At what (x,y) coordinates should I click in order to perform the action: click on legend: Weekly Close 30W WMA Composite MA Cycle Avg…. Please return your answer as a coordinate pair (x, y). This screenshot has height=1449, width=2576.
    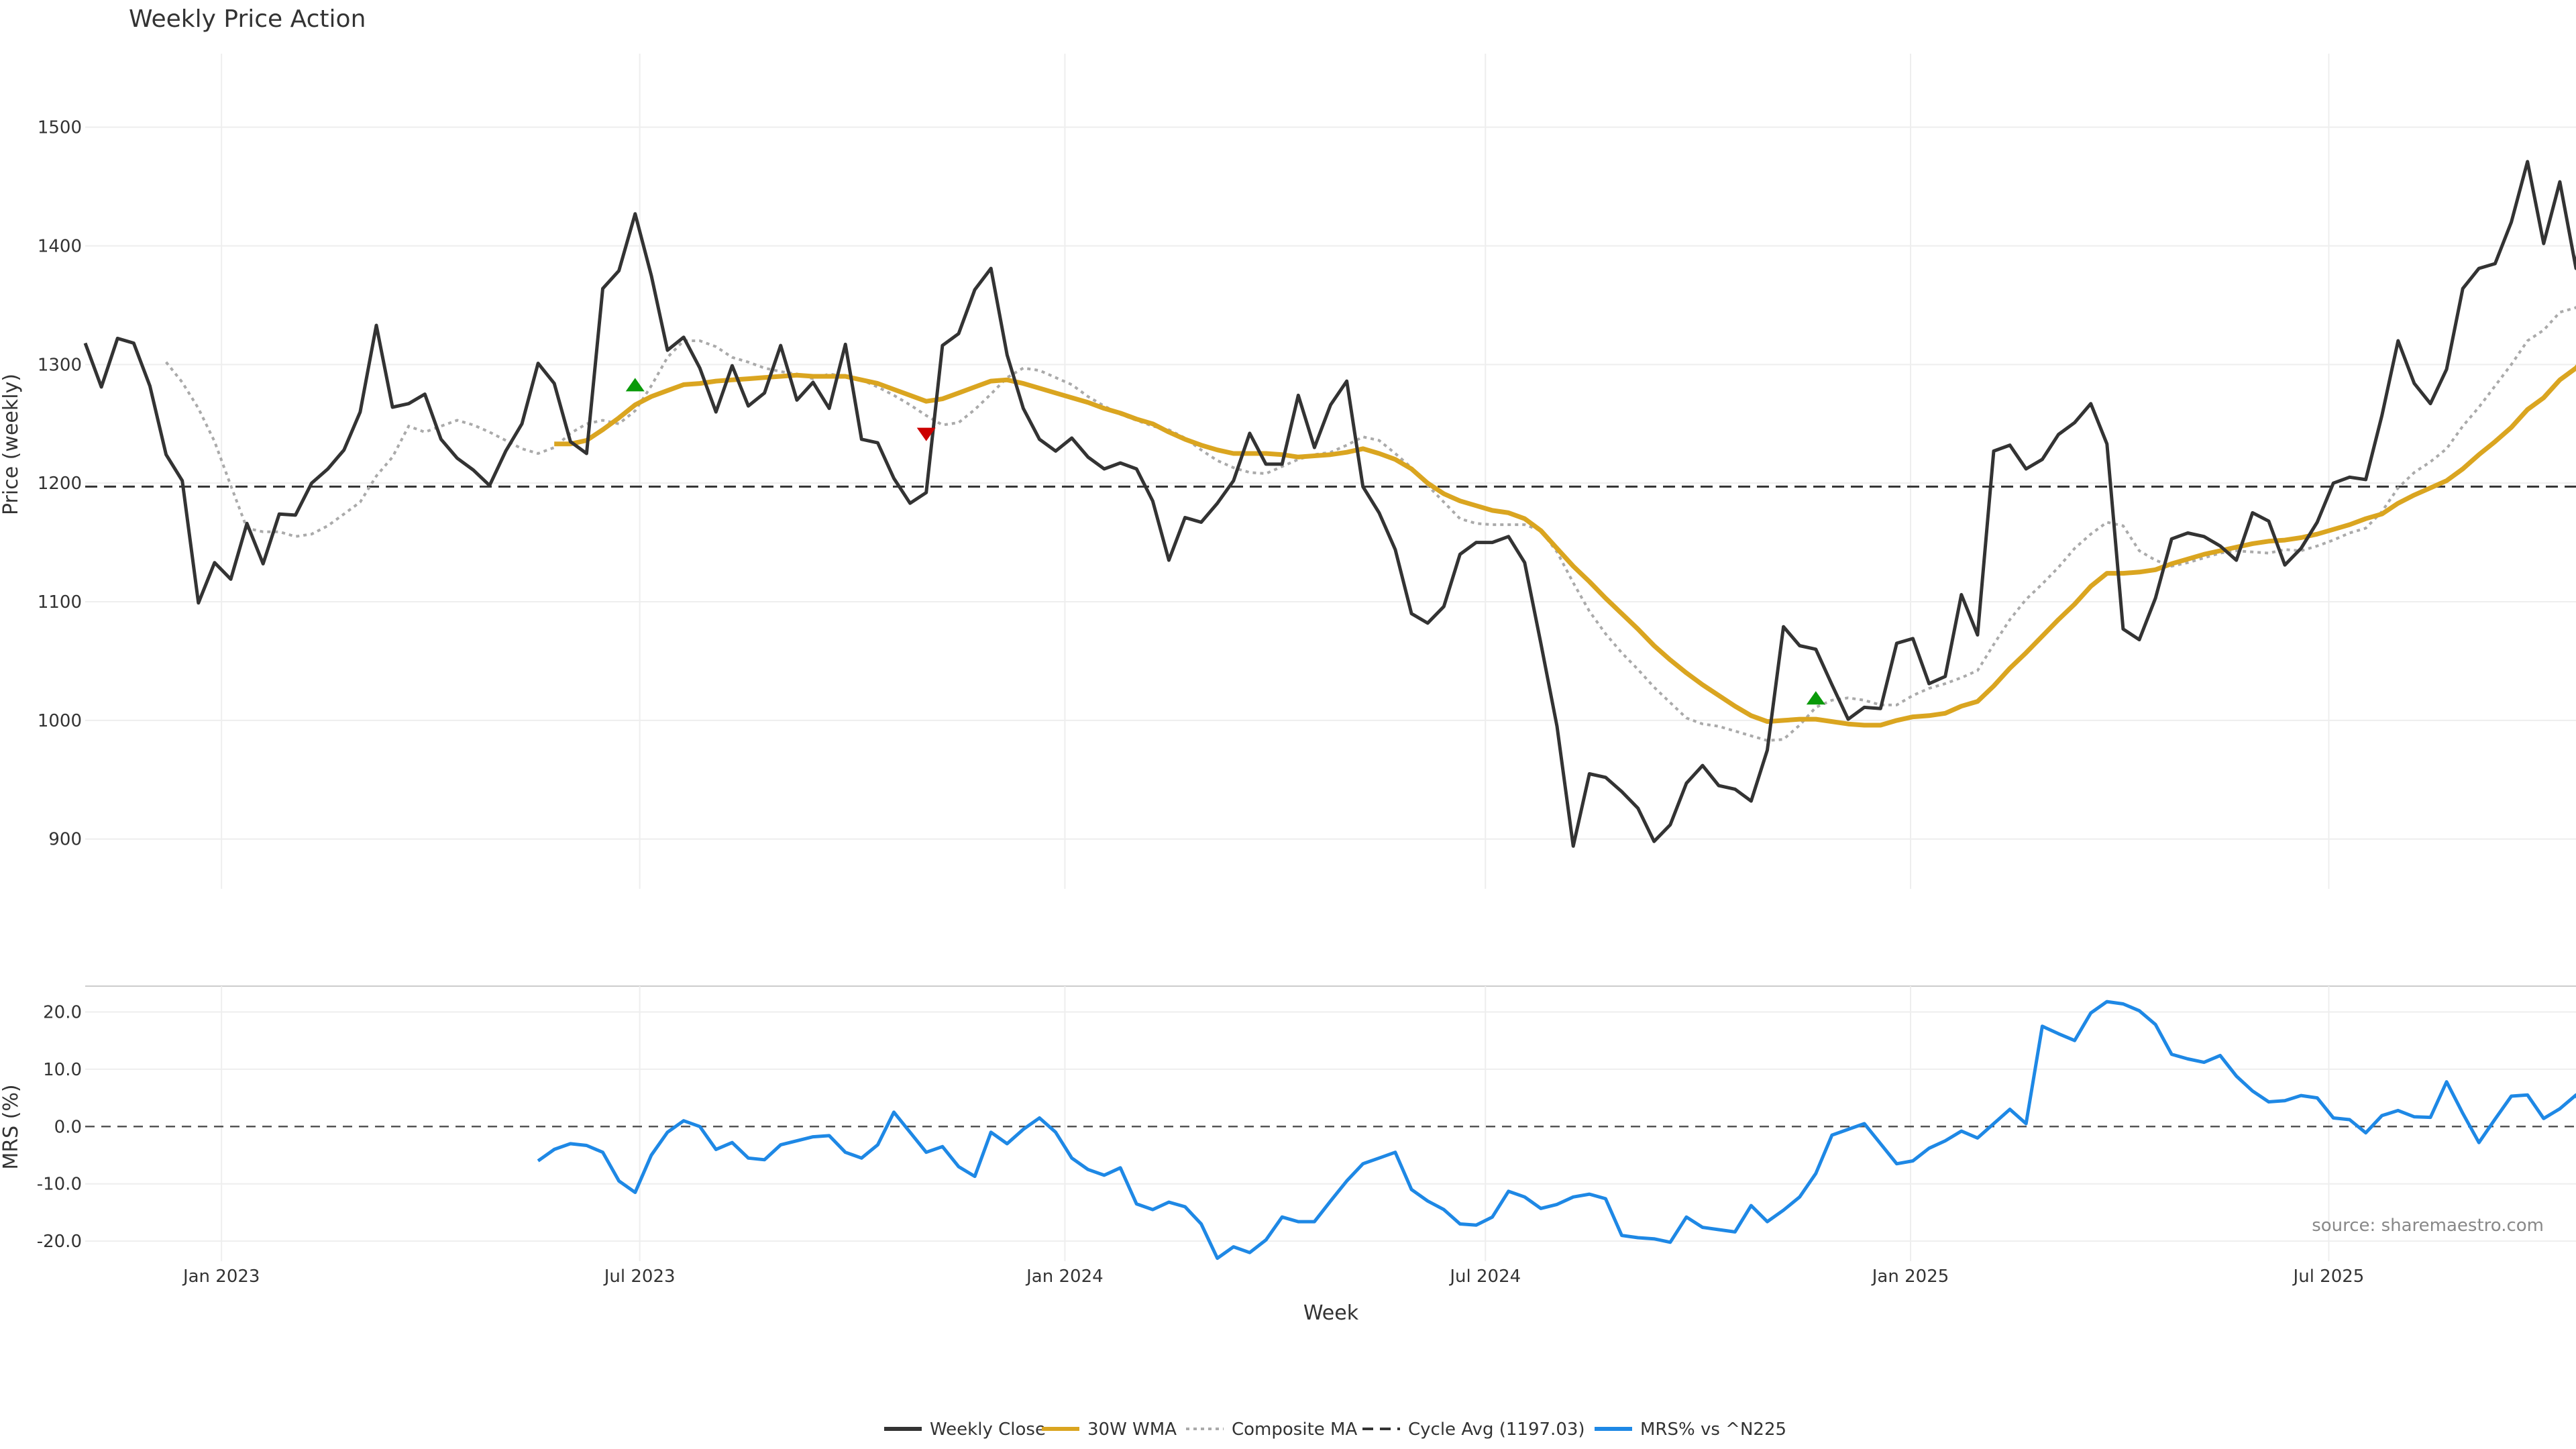
    Looking at the image, I should click on (1335, 1429).